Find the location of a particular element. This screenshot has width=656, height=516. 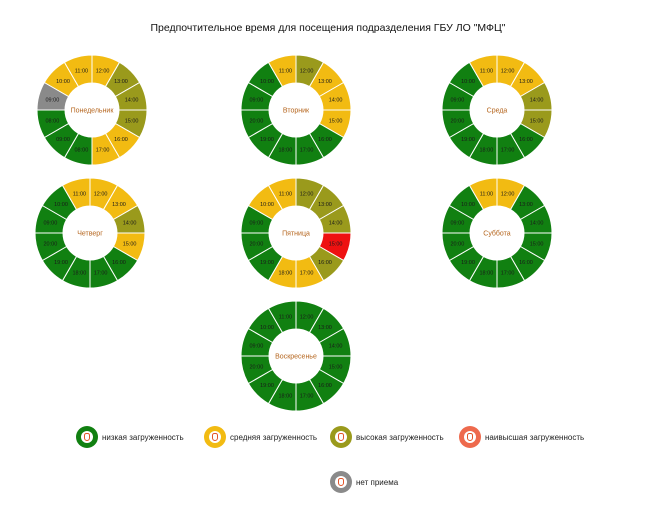

legend-label-closed: нет приема is located at coordinates (377, 482).